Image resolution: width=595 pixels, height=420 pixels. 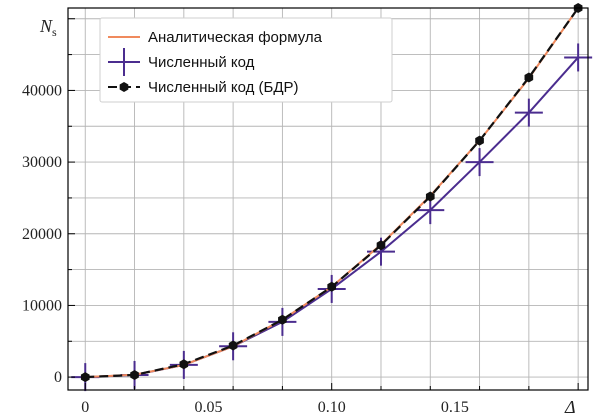 What do you see at coordinates (42, 234) in the screenshot?
I see `y-tick-label: 20000` at bounding box center [42, 234].